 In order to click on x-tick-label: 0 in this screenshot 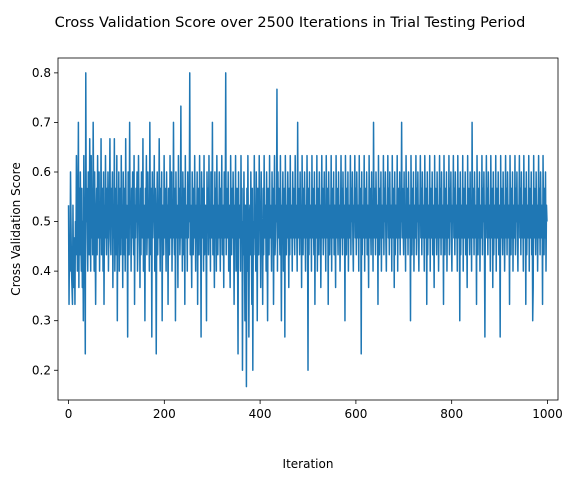, I will do `click(69, 414)`.